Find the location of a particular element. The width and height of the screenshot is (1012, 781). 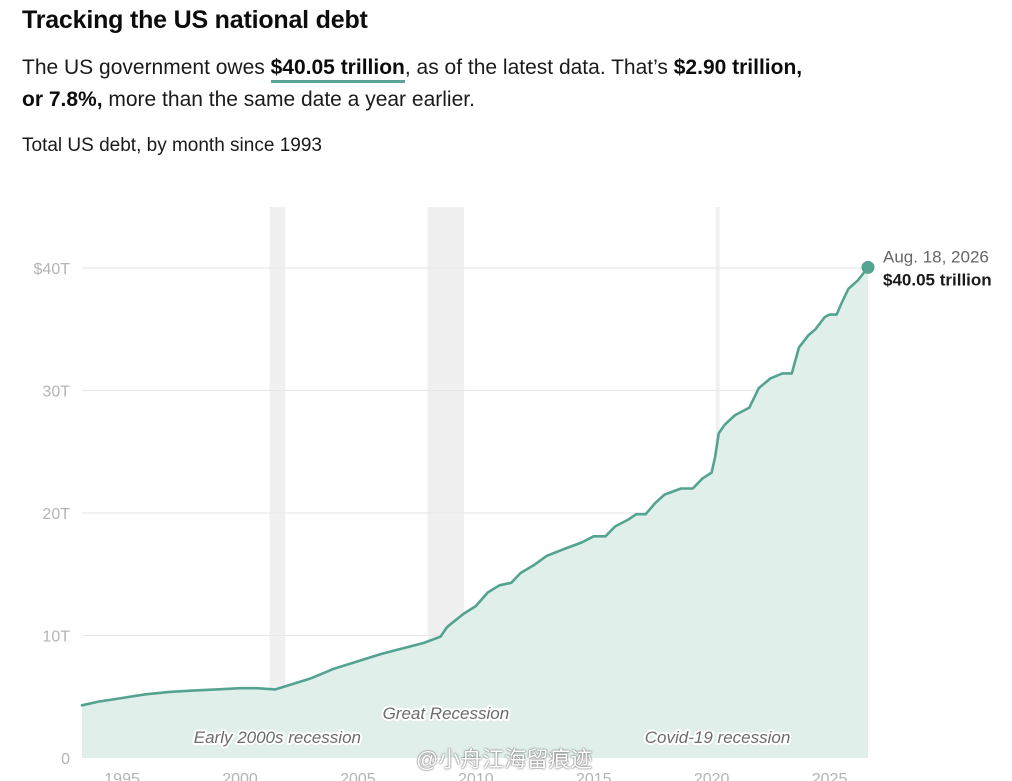

y-tick-label-2: 20T is located at coordinates (56, 514).